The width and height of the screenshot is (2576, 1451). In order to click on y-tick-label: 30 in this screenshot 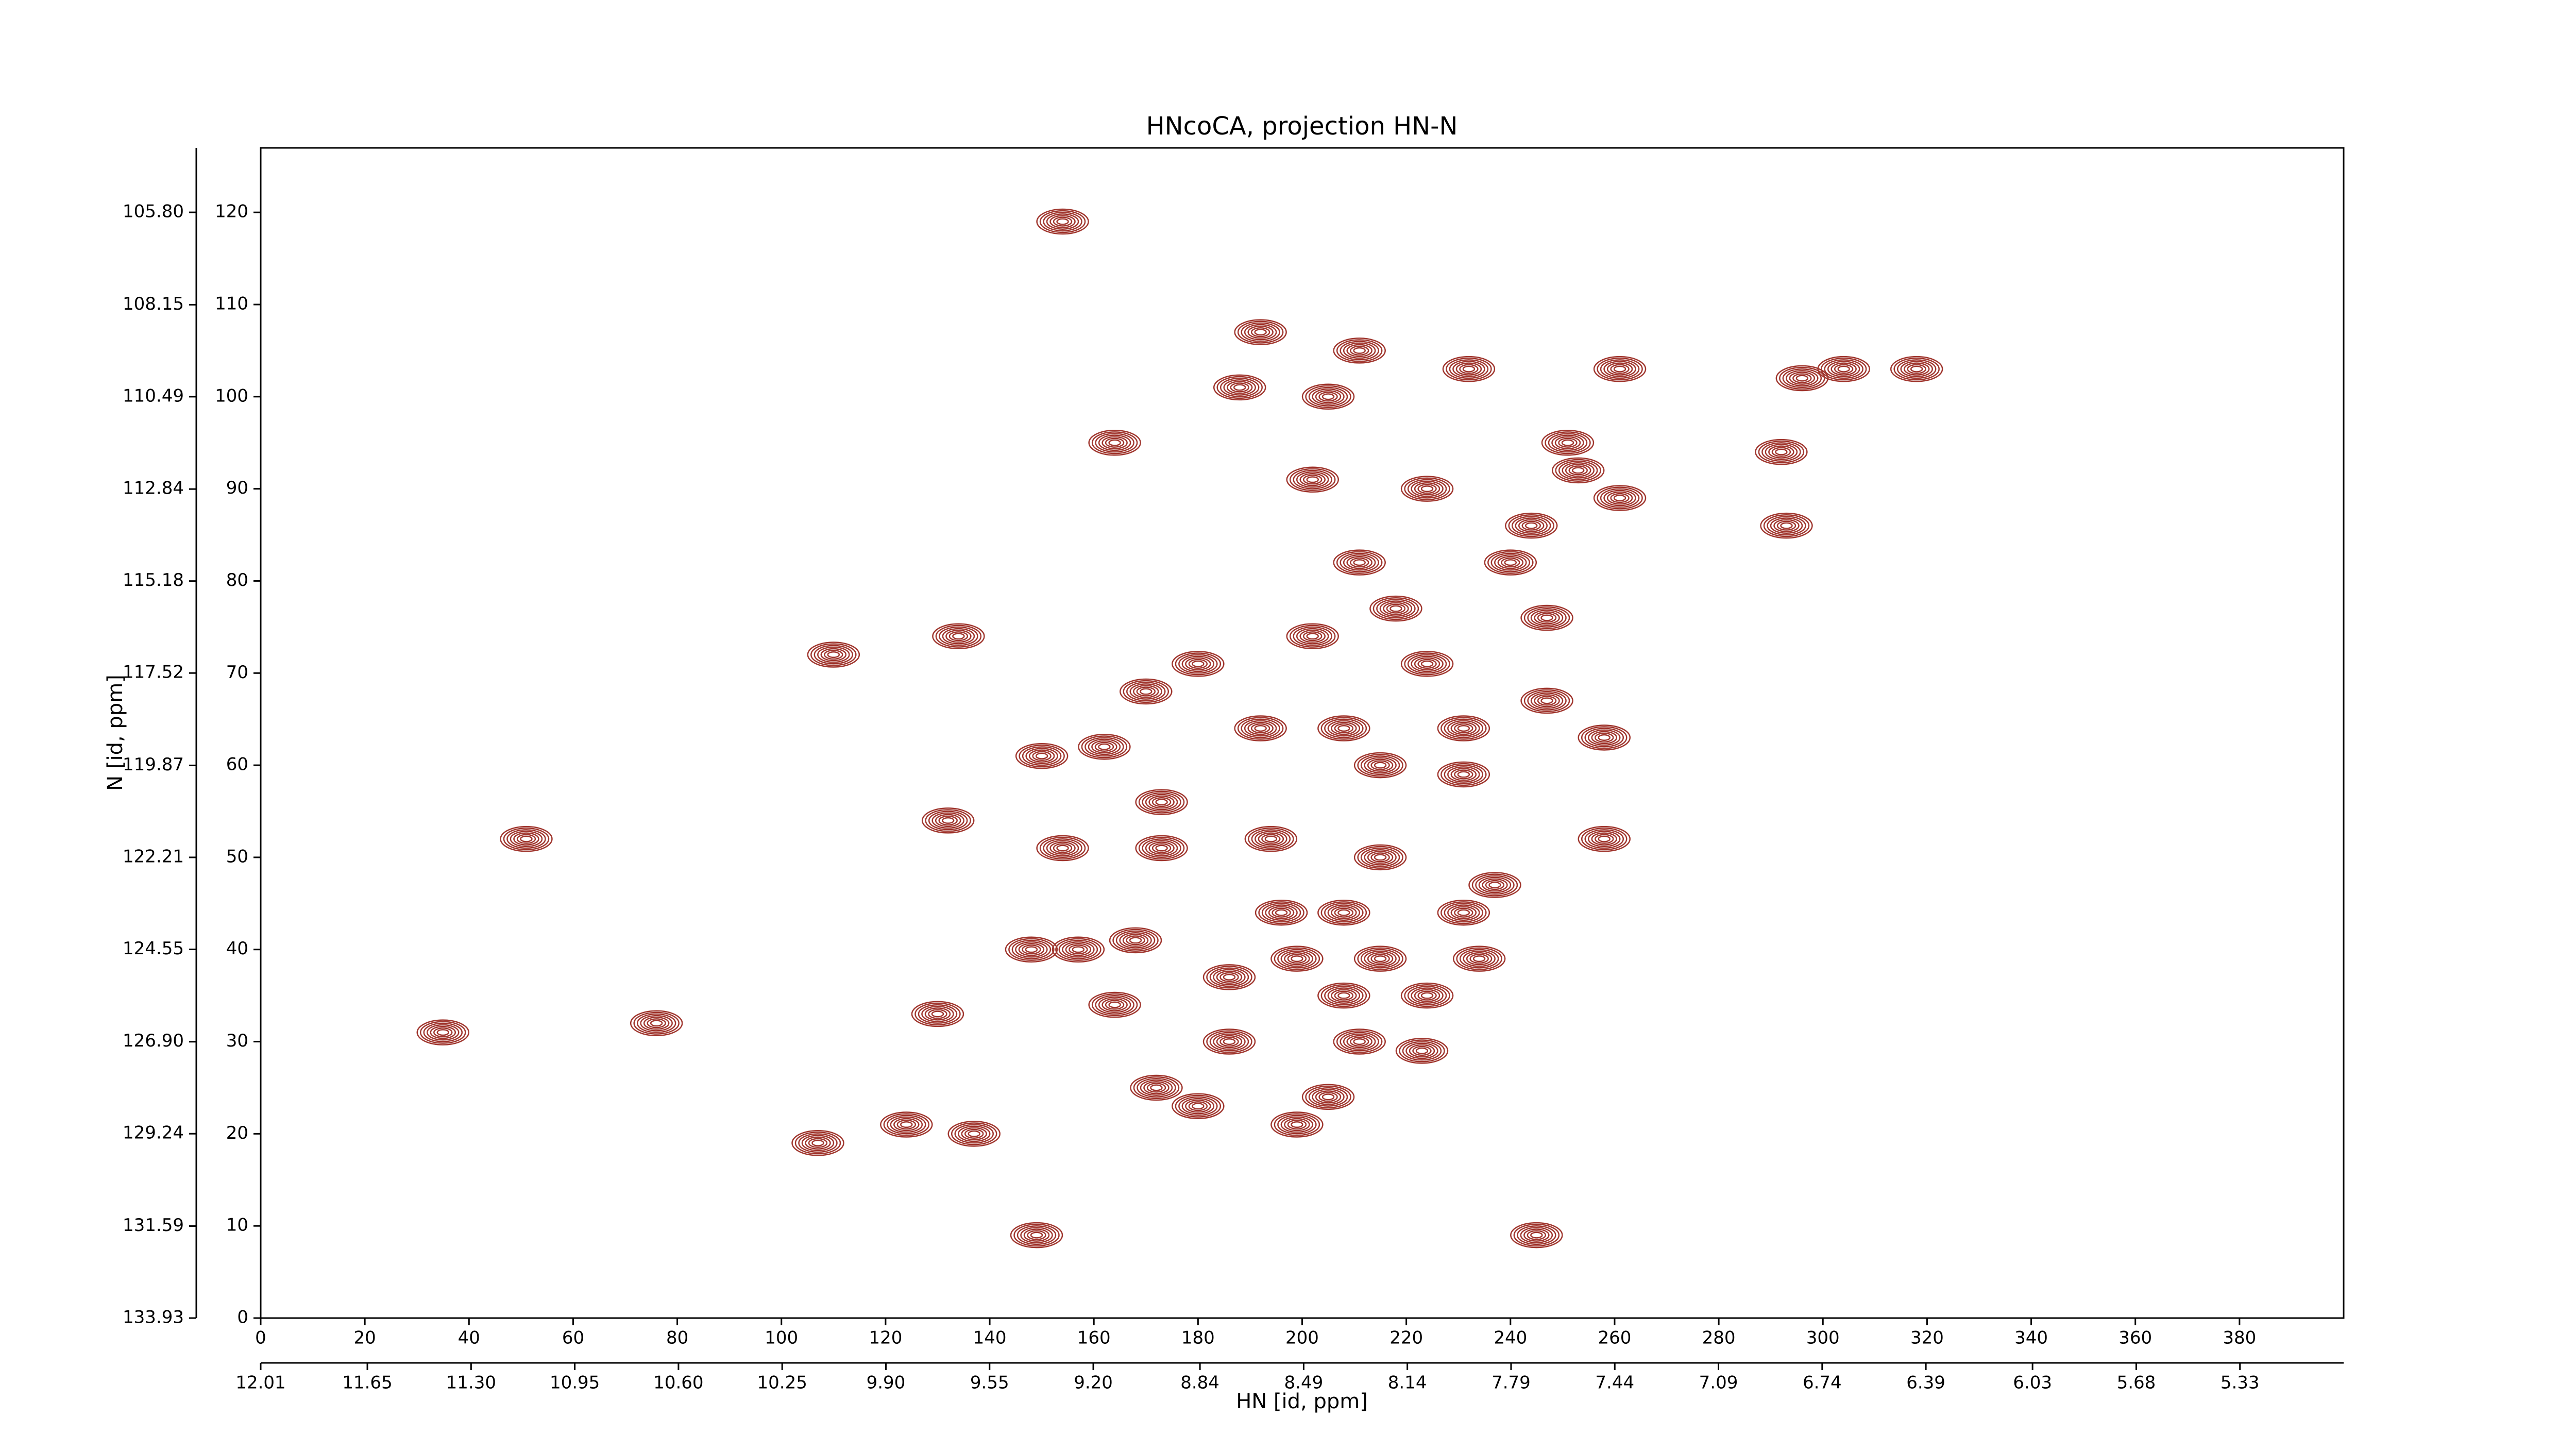, I will do `click(237, 1041)`.